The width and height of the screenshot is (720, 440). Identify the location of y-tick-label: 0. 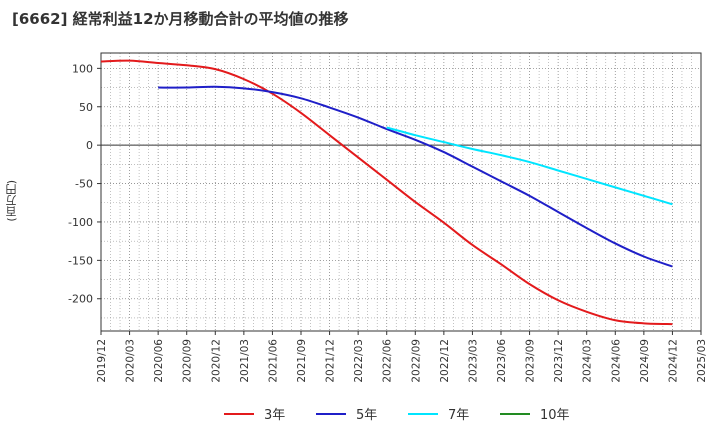
(89, 145).